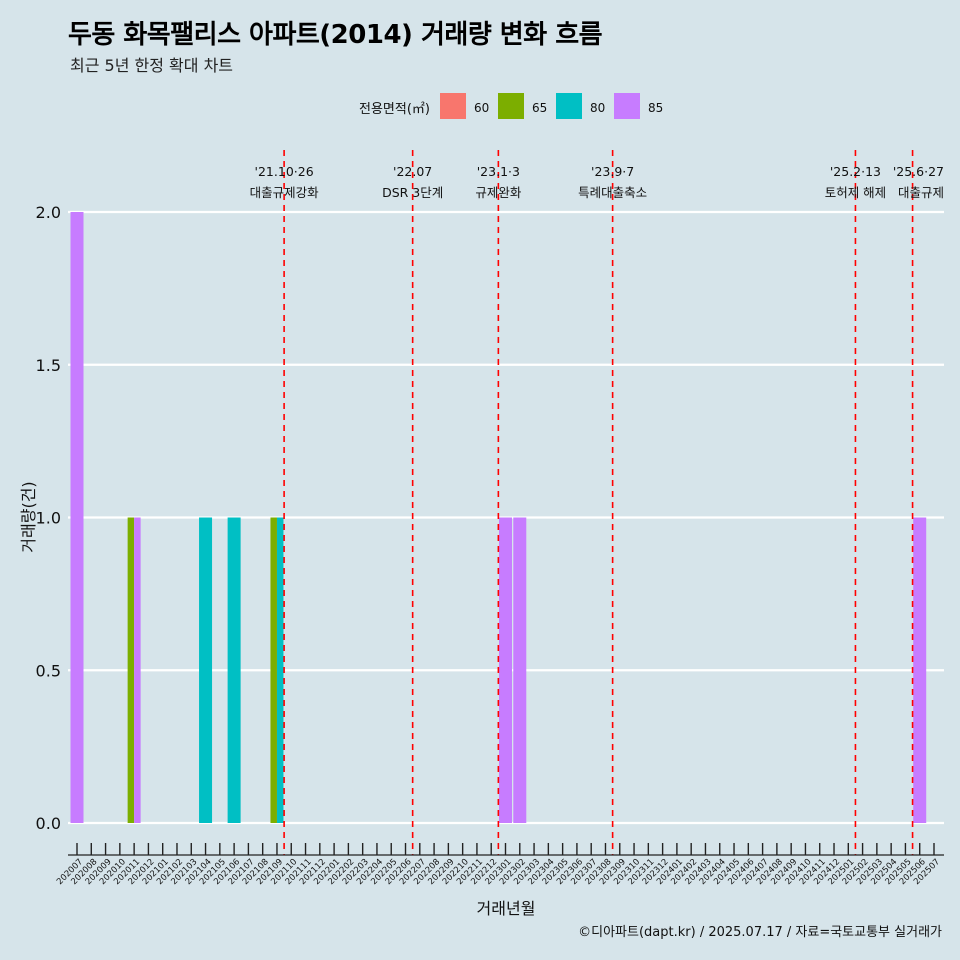  What do you see at coordinates (48, 823) in the screenshot?
I see `y-tick-label: 0.0` at bounding box center [48, 823].